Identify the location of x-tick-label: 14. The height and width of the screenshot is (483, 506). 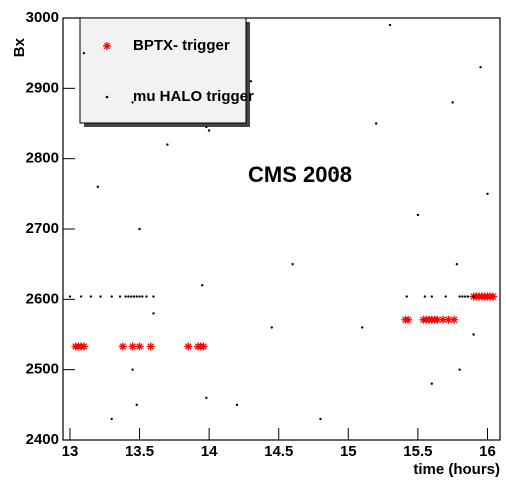
(209, 451).